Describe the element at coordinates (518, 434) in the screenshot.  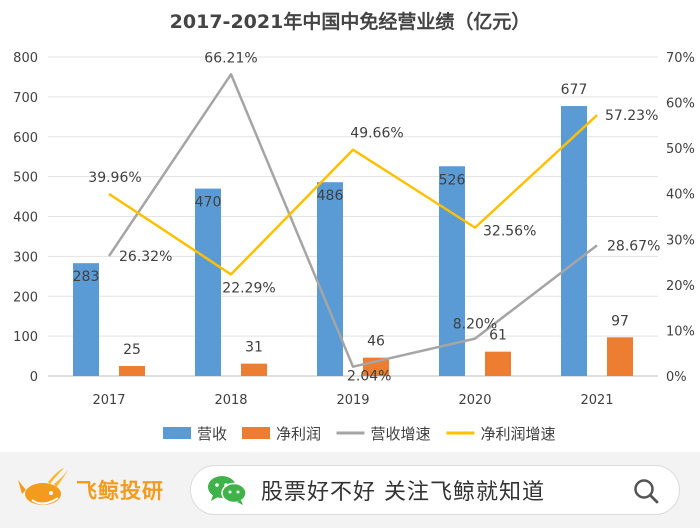
I see `legend-label: 净利润增速` at that location.